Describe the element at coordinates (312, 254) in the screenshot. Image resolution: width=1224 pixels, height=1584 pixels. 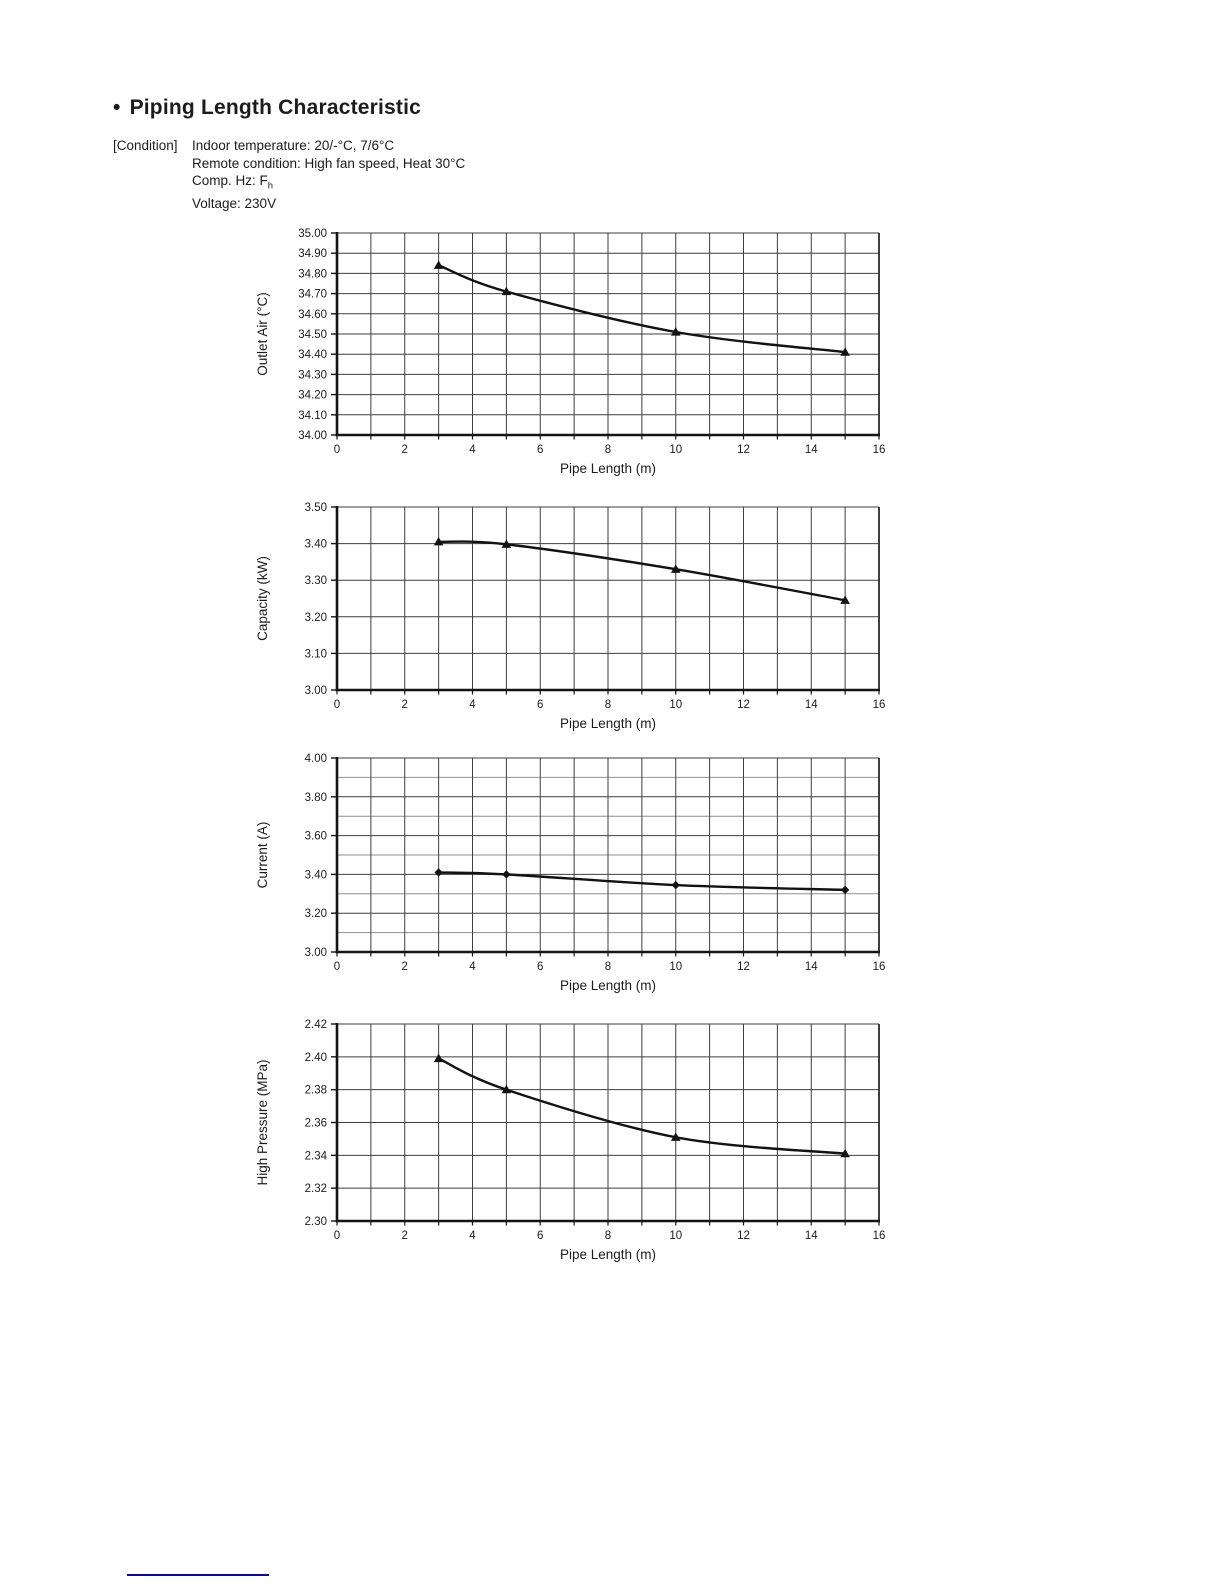
I see `svg-text: 34.90` at that location.